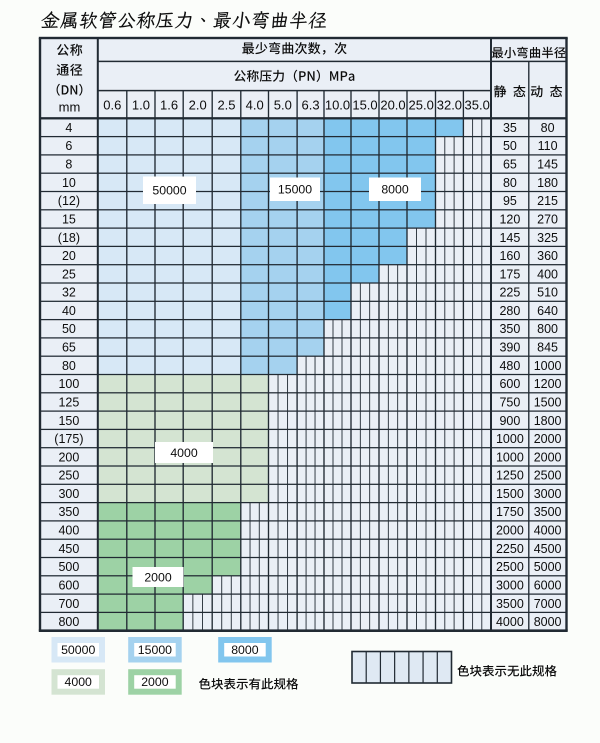 The image size is (600, 743). Describe the element at coordinates (421, 104) in the screenshot. I see `svg-text: 25.0` at that location.